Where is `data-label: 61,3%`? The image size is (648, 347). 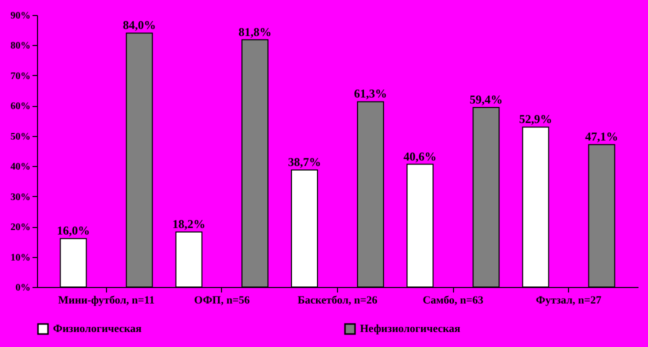
data-label: 61,3% is located at coordinates (371, 93).